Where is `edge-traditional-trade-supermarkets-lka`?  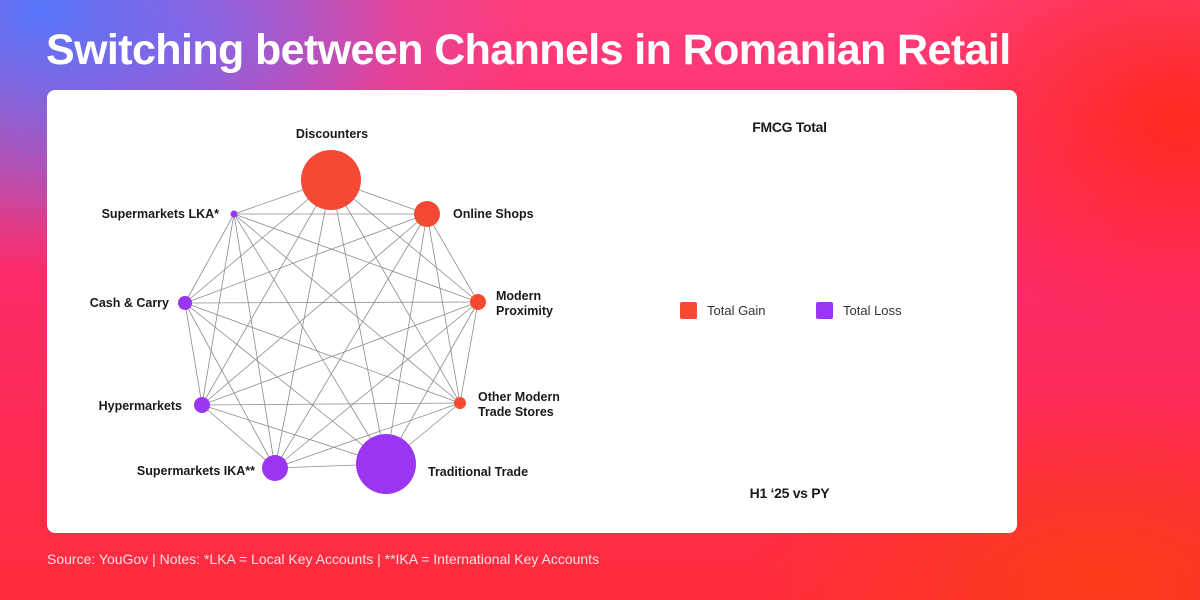
edge-traditional-trade-supermarkets-lka is located at coordinates (310, 339).